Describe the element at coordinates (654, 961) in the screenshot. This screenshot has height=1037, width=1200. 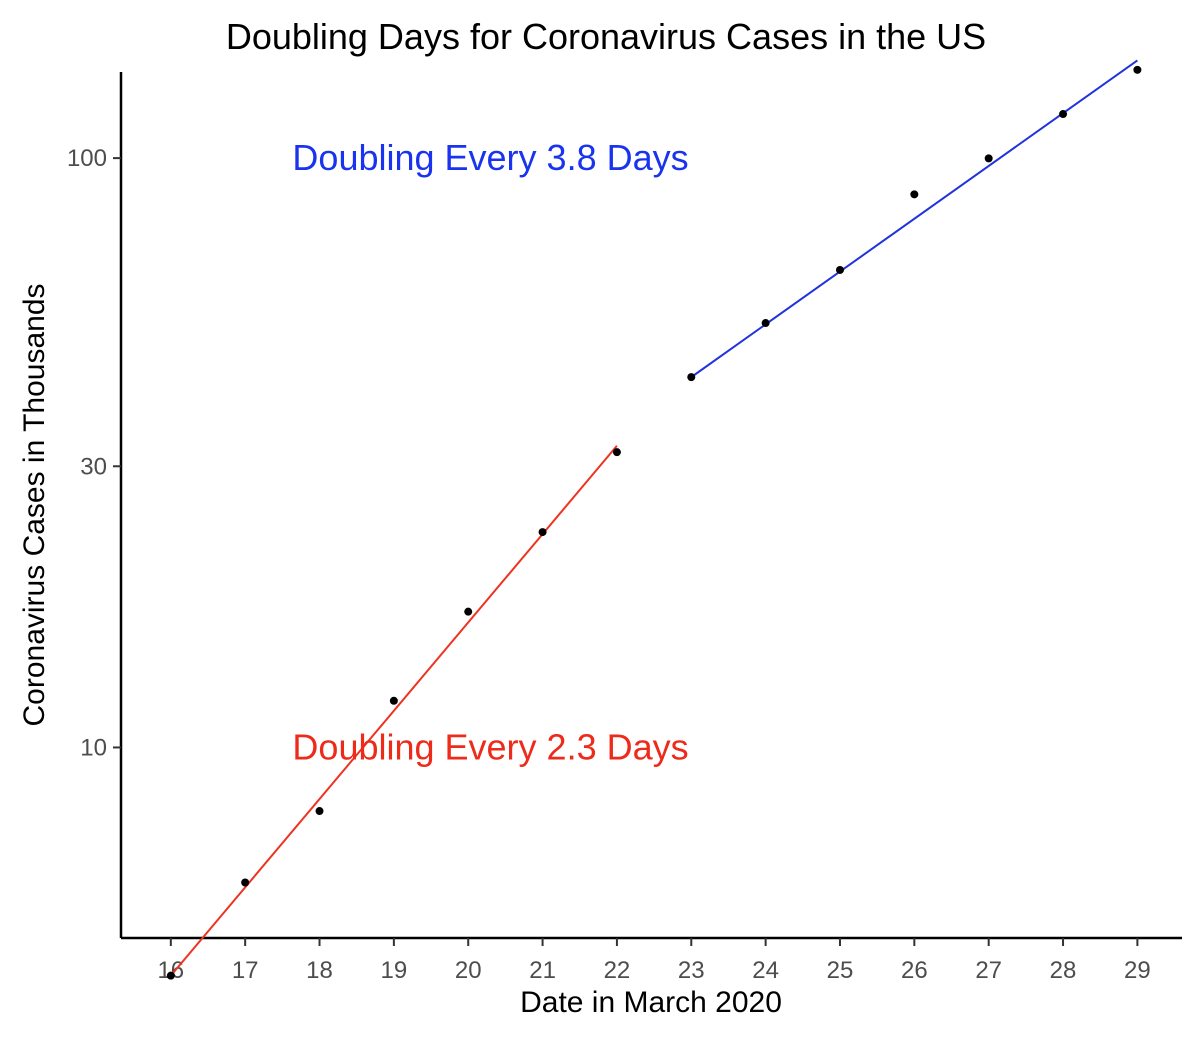
I see `x-ticks: 16 17 18 19 20 21 22 23 24 25 26 27 28 29` at that location.